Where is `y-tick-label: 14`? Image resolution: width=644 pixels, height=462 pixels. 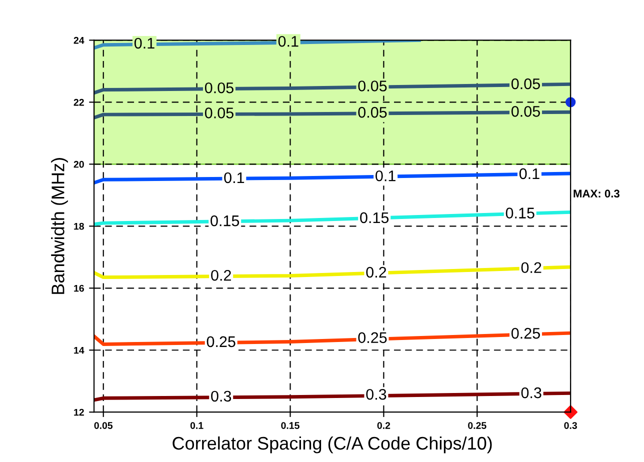
y-tick-label: 14 is located at coordinates (79, 350).